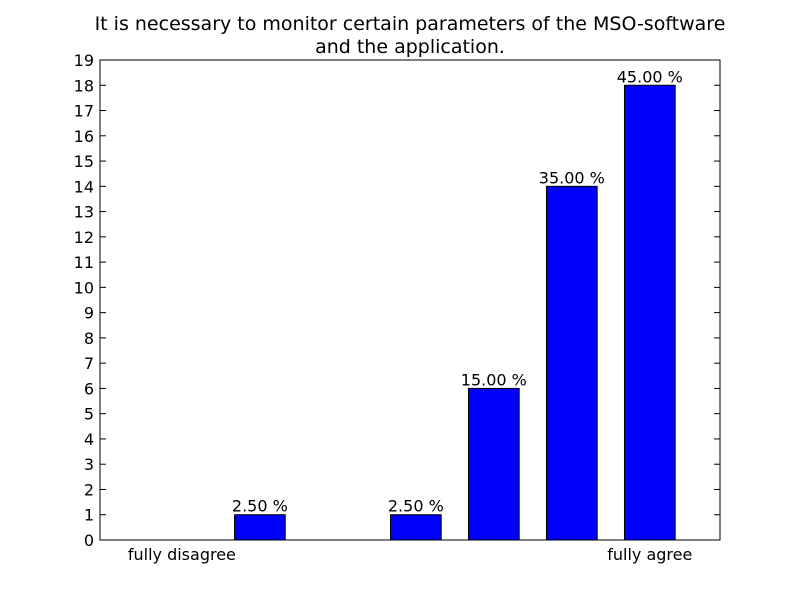 The image size is (800, 600). What do you see at coordinates (410, 554) in the screenshot?
I see `x-axis: fully disagree fully agree` at bounding box center [410, 554].